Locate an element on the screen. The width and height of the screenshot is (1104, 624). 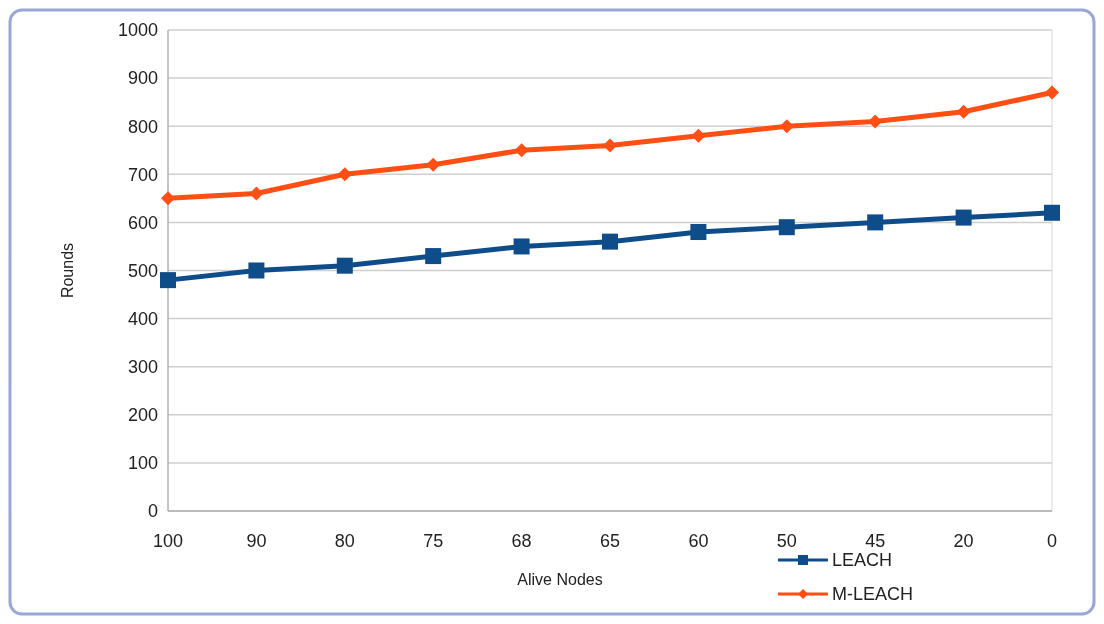
y-tick-label: 800 is located at coordinates (142, 126).